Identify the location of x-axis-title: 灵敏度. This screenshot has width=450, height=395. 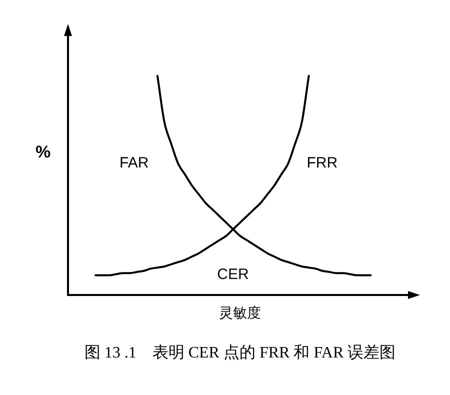
(240, 312).